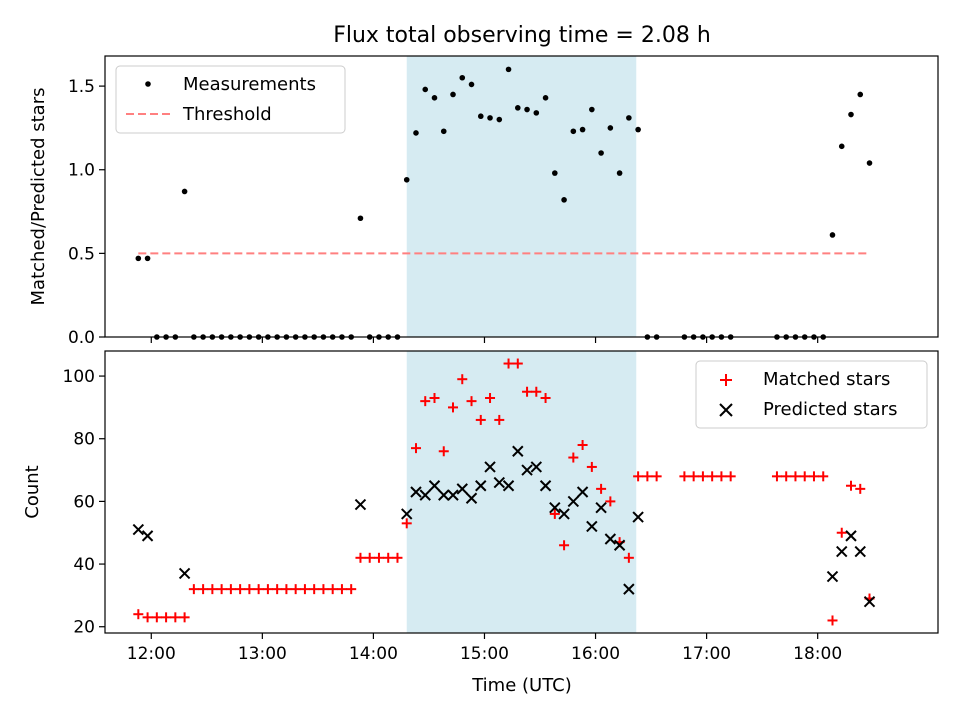  I want to click on count-x-ticks: 12:00 13:00 14:00 15:00 16:00 17:00 18:00, so click(484, 648).